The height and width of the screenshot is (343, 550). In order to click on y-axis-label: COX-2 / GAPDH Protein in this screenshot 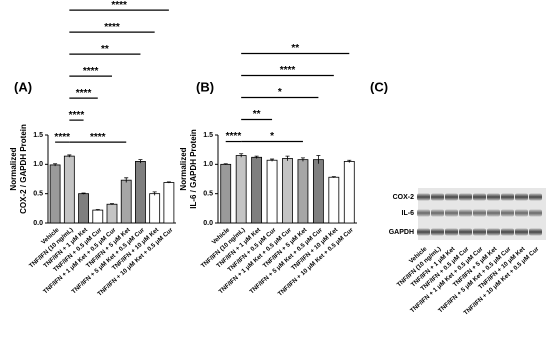, I will do `click(23, 169)`.